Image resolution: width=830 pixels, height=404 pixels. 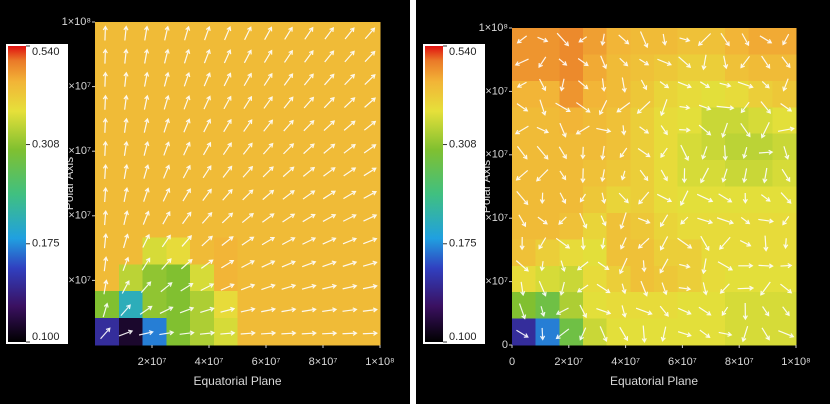 What do you see at coordinates (46, 337) in the screenshot?
I see `colorbar-tick-label: 0.100` at bounding box center [46, 337].